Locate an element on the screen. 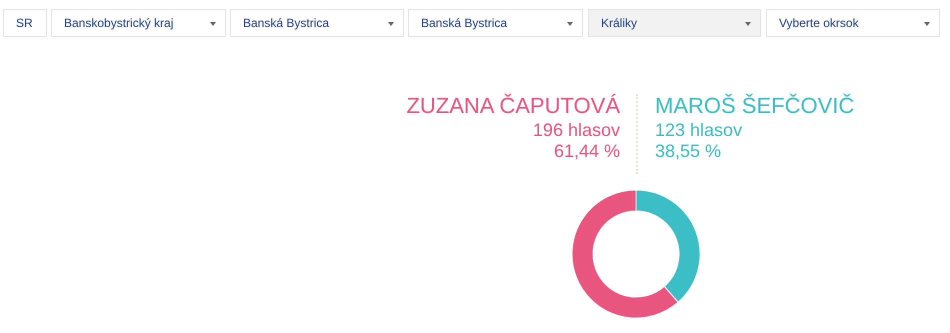 The width and height of the screenshot is (950, 333). slice-label: MAROŠ ŠEFČOVIČ is located at coordinates (754, 106).